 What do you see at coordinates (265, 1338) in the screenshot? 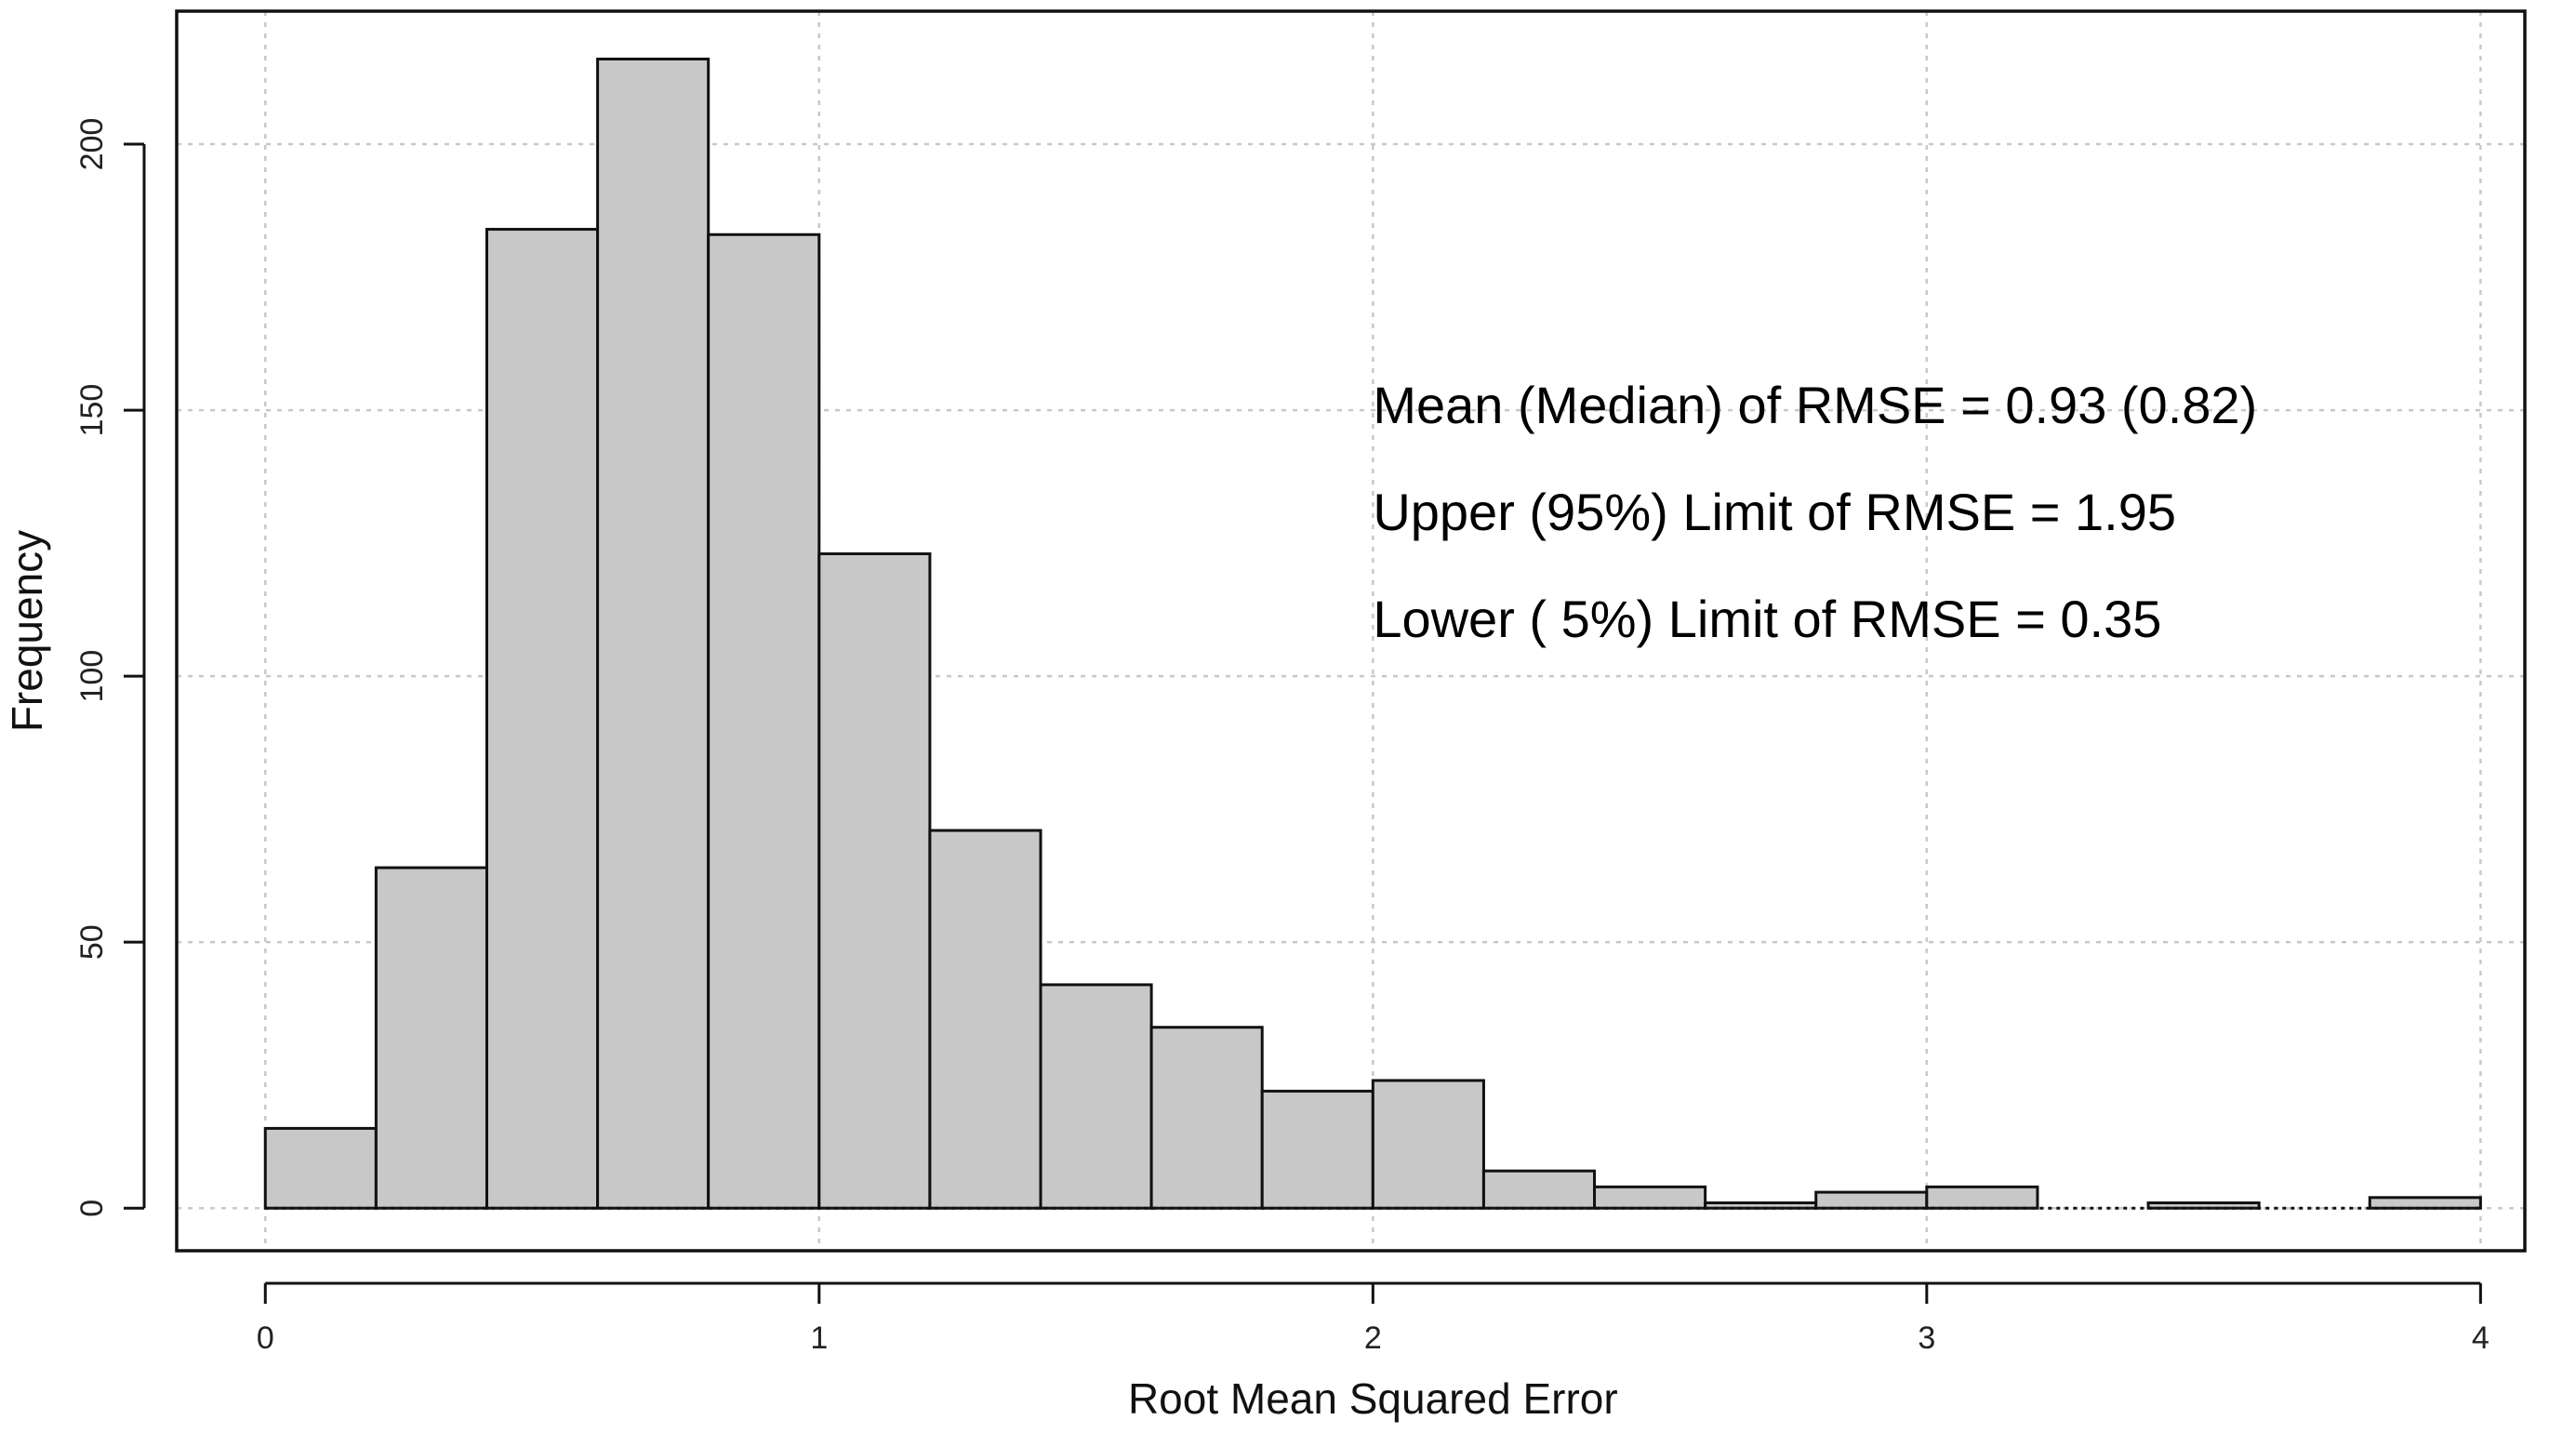
I see `x-tick-label: 0` at bounding box center [265, 1338].